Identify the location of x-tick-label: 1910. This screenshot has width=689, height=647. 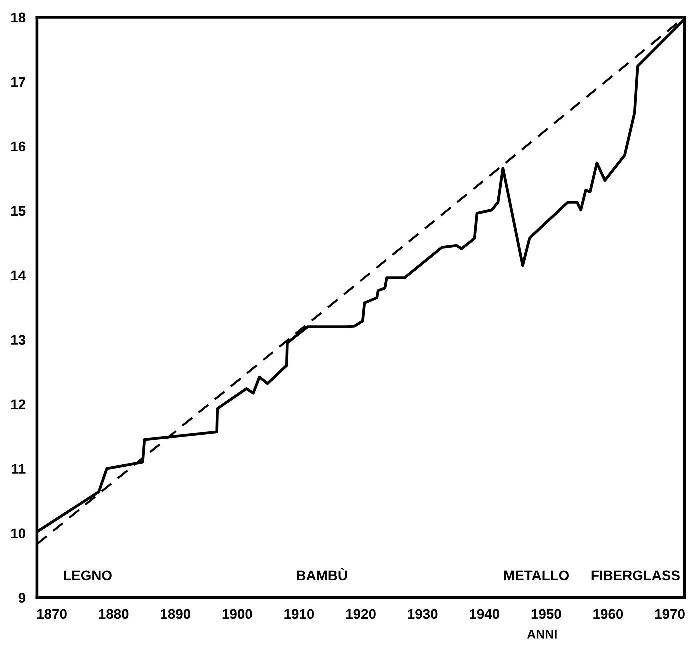
(299, 614).